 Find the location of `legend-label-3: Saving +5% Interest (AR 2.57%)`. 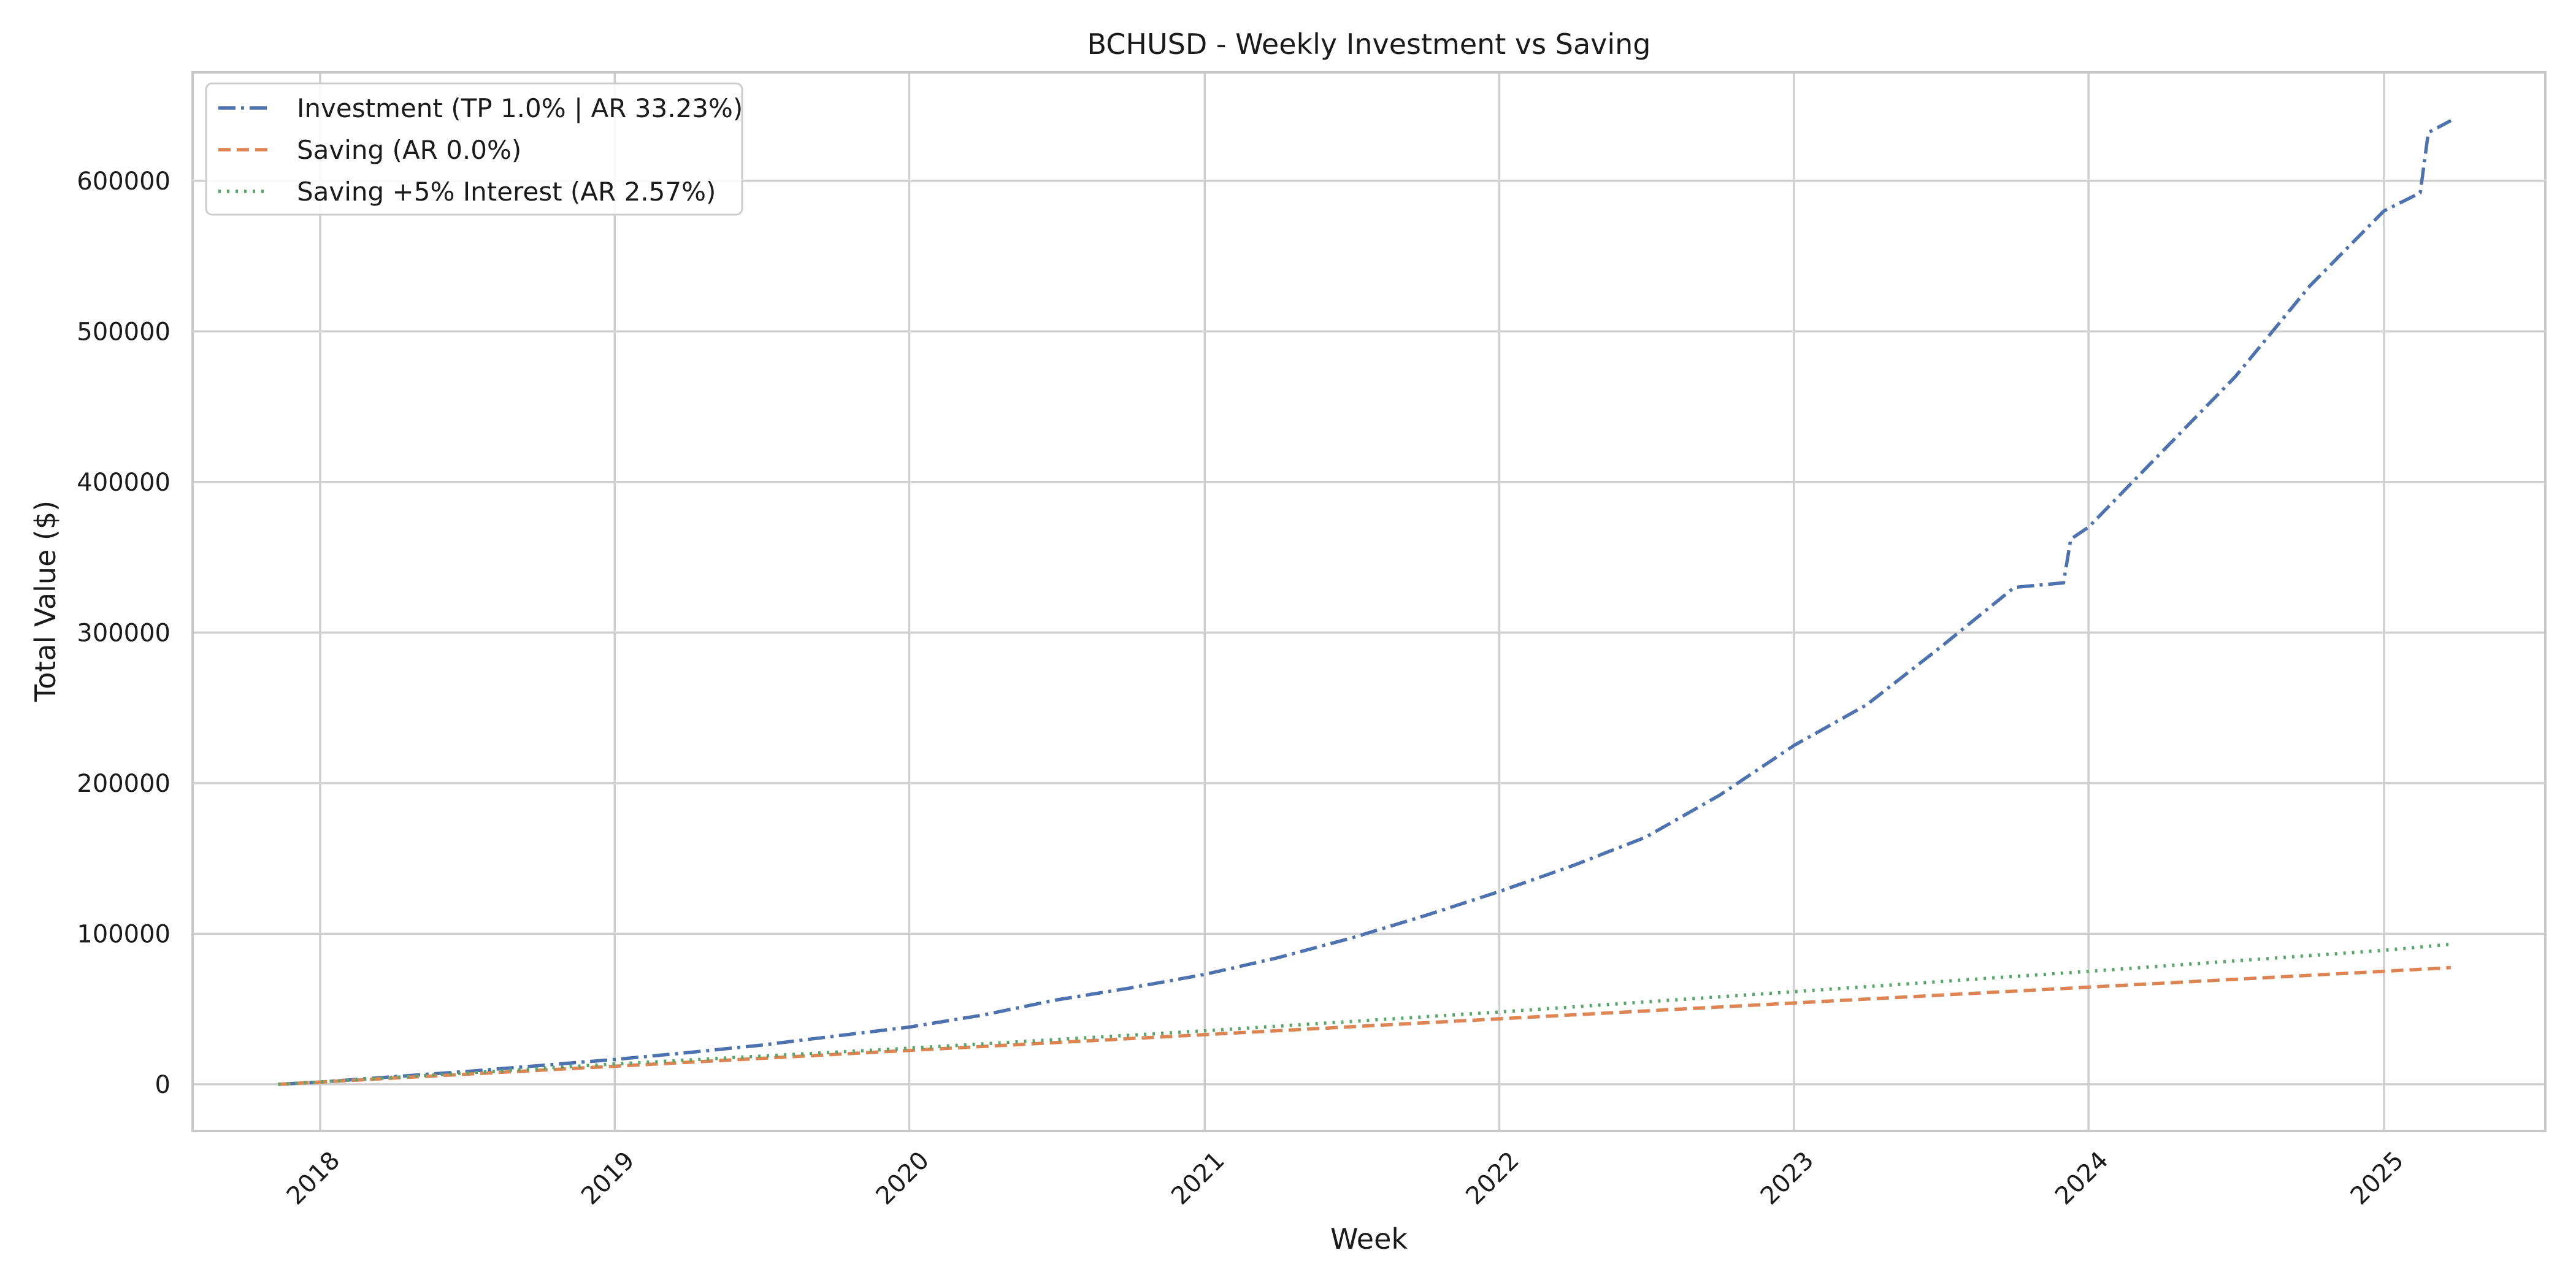

legend-label-3: Saving +5% Interest (AR 2.57%) is located at coordinates (506, 192).